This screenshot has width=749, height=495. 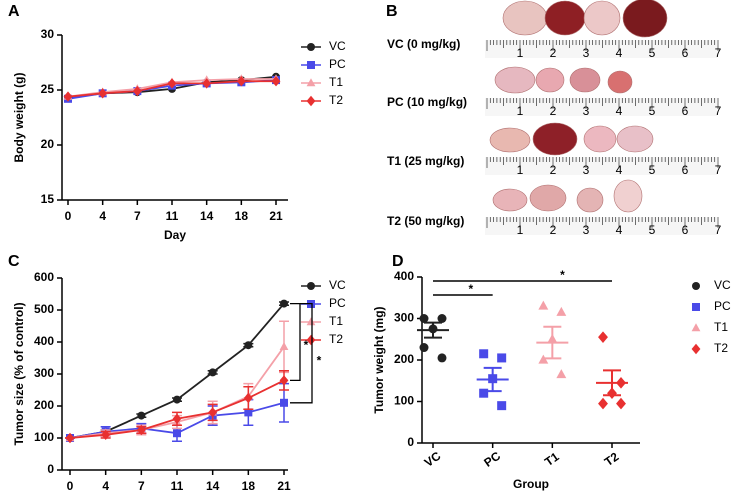 What do you see at coordinates (284, 486) in the screenshot?
I see `x-tick-label: 21` at bounding box center [284, 486].